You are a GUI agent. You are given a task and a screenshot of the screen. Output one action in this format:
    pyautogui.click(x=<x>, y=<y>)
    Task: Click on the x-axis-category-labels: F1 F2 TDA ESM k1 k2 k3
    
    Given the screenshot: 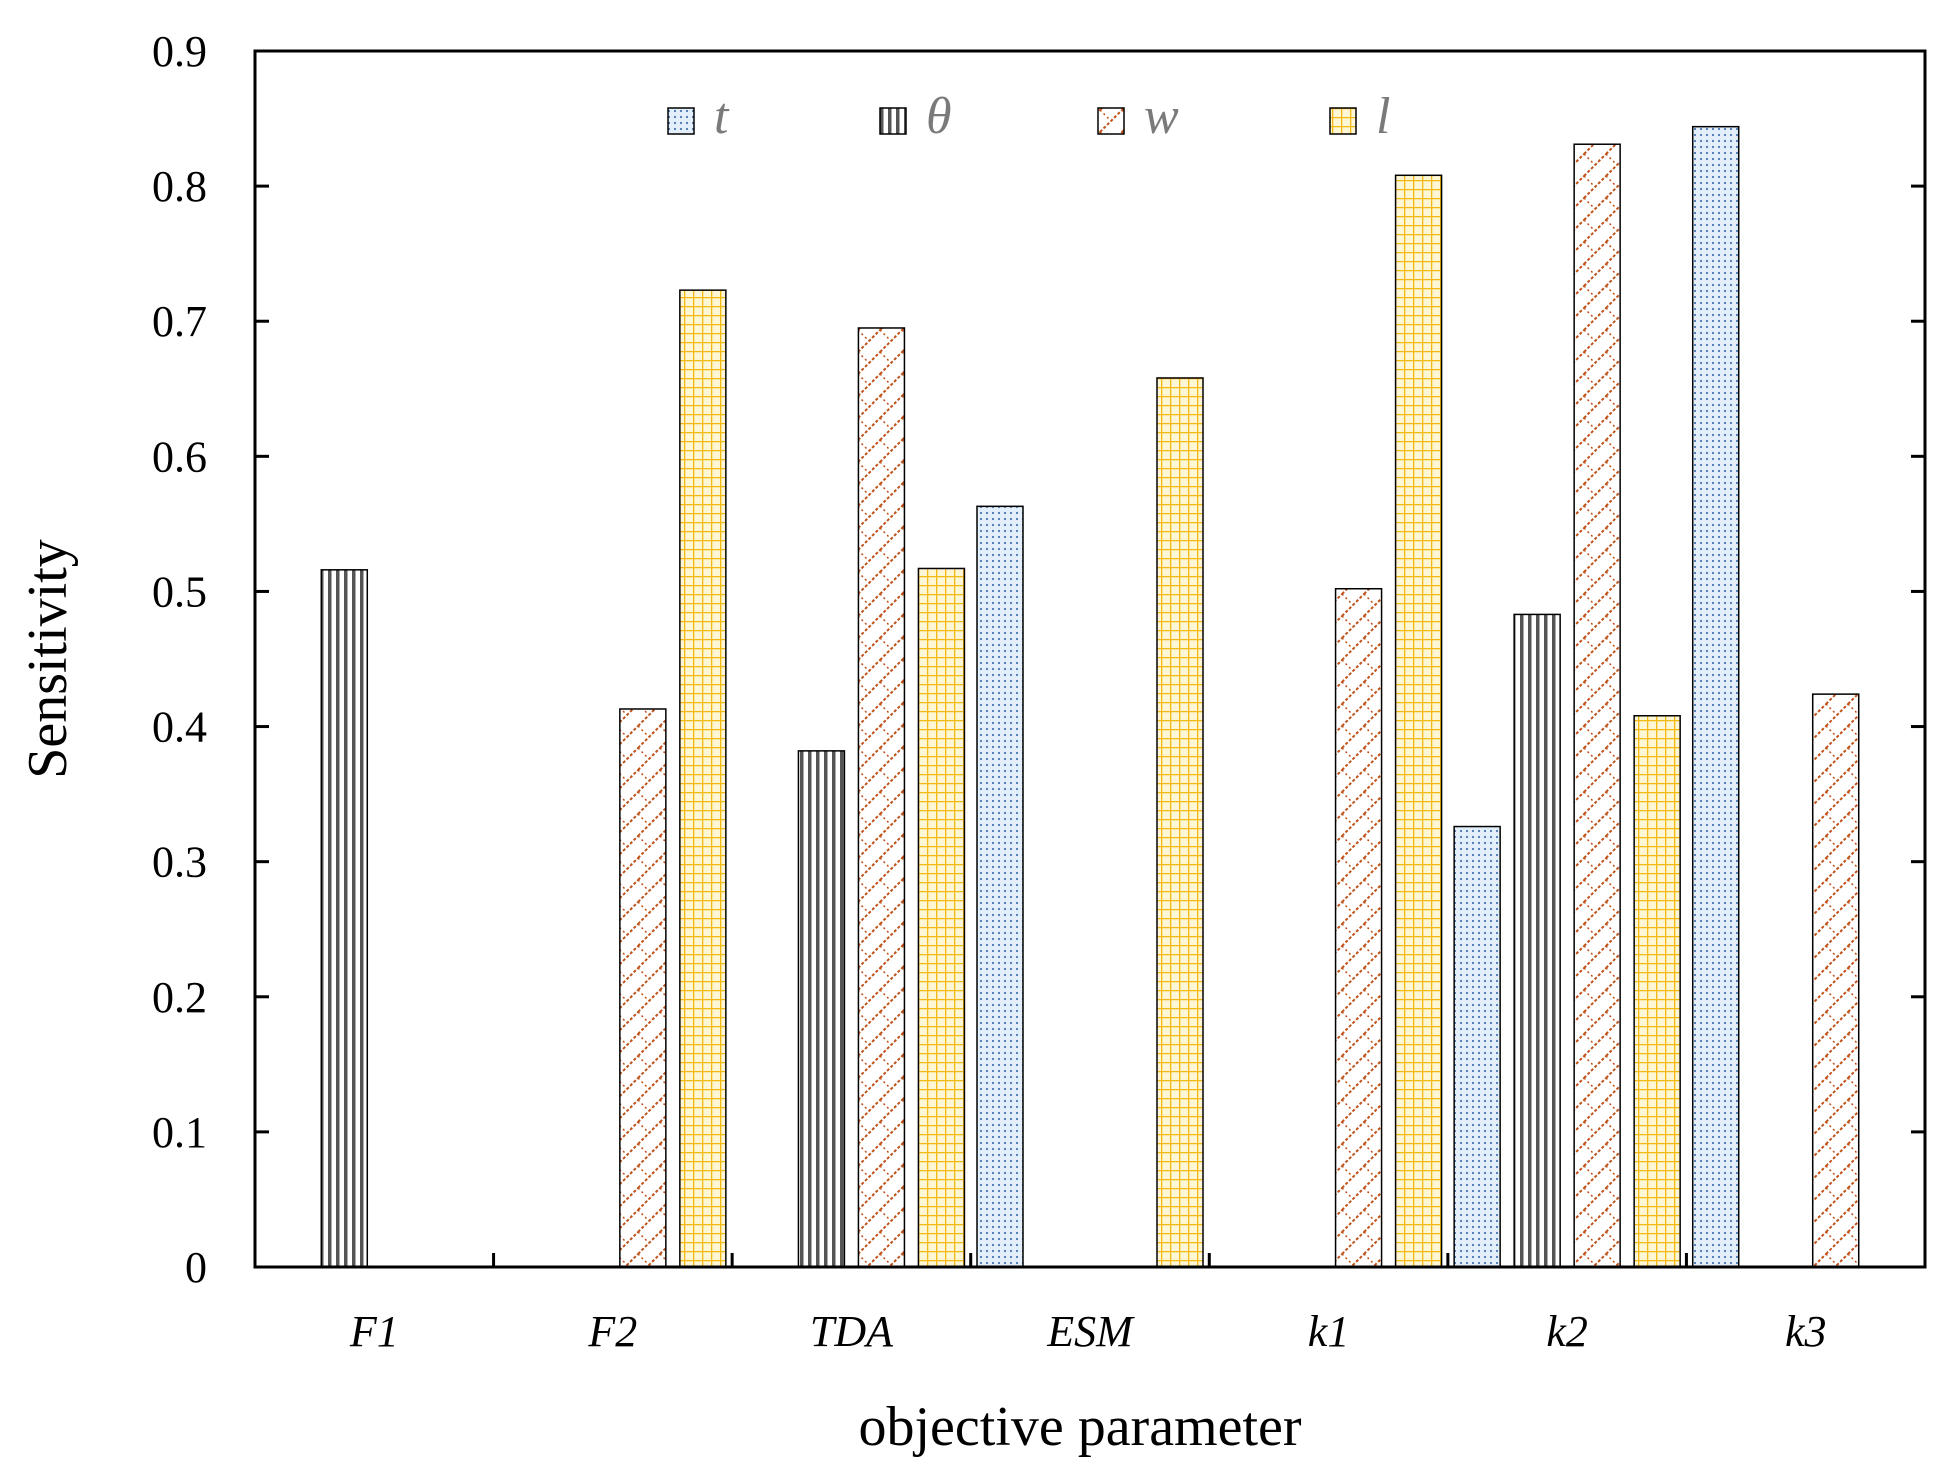 What is the action you would take?
    pyautogui.click(x=1088, y=1331)
    